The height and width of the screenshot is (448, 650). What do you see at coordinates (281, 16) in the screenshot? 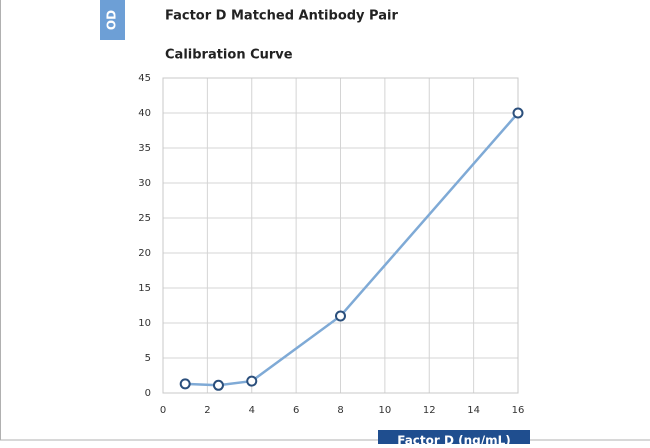
I see `chart-title: Factor D Matched Antibody Pair` at bounding box center [281, 16].